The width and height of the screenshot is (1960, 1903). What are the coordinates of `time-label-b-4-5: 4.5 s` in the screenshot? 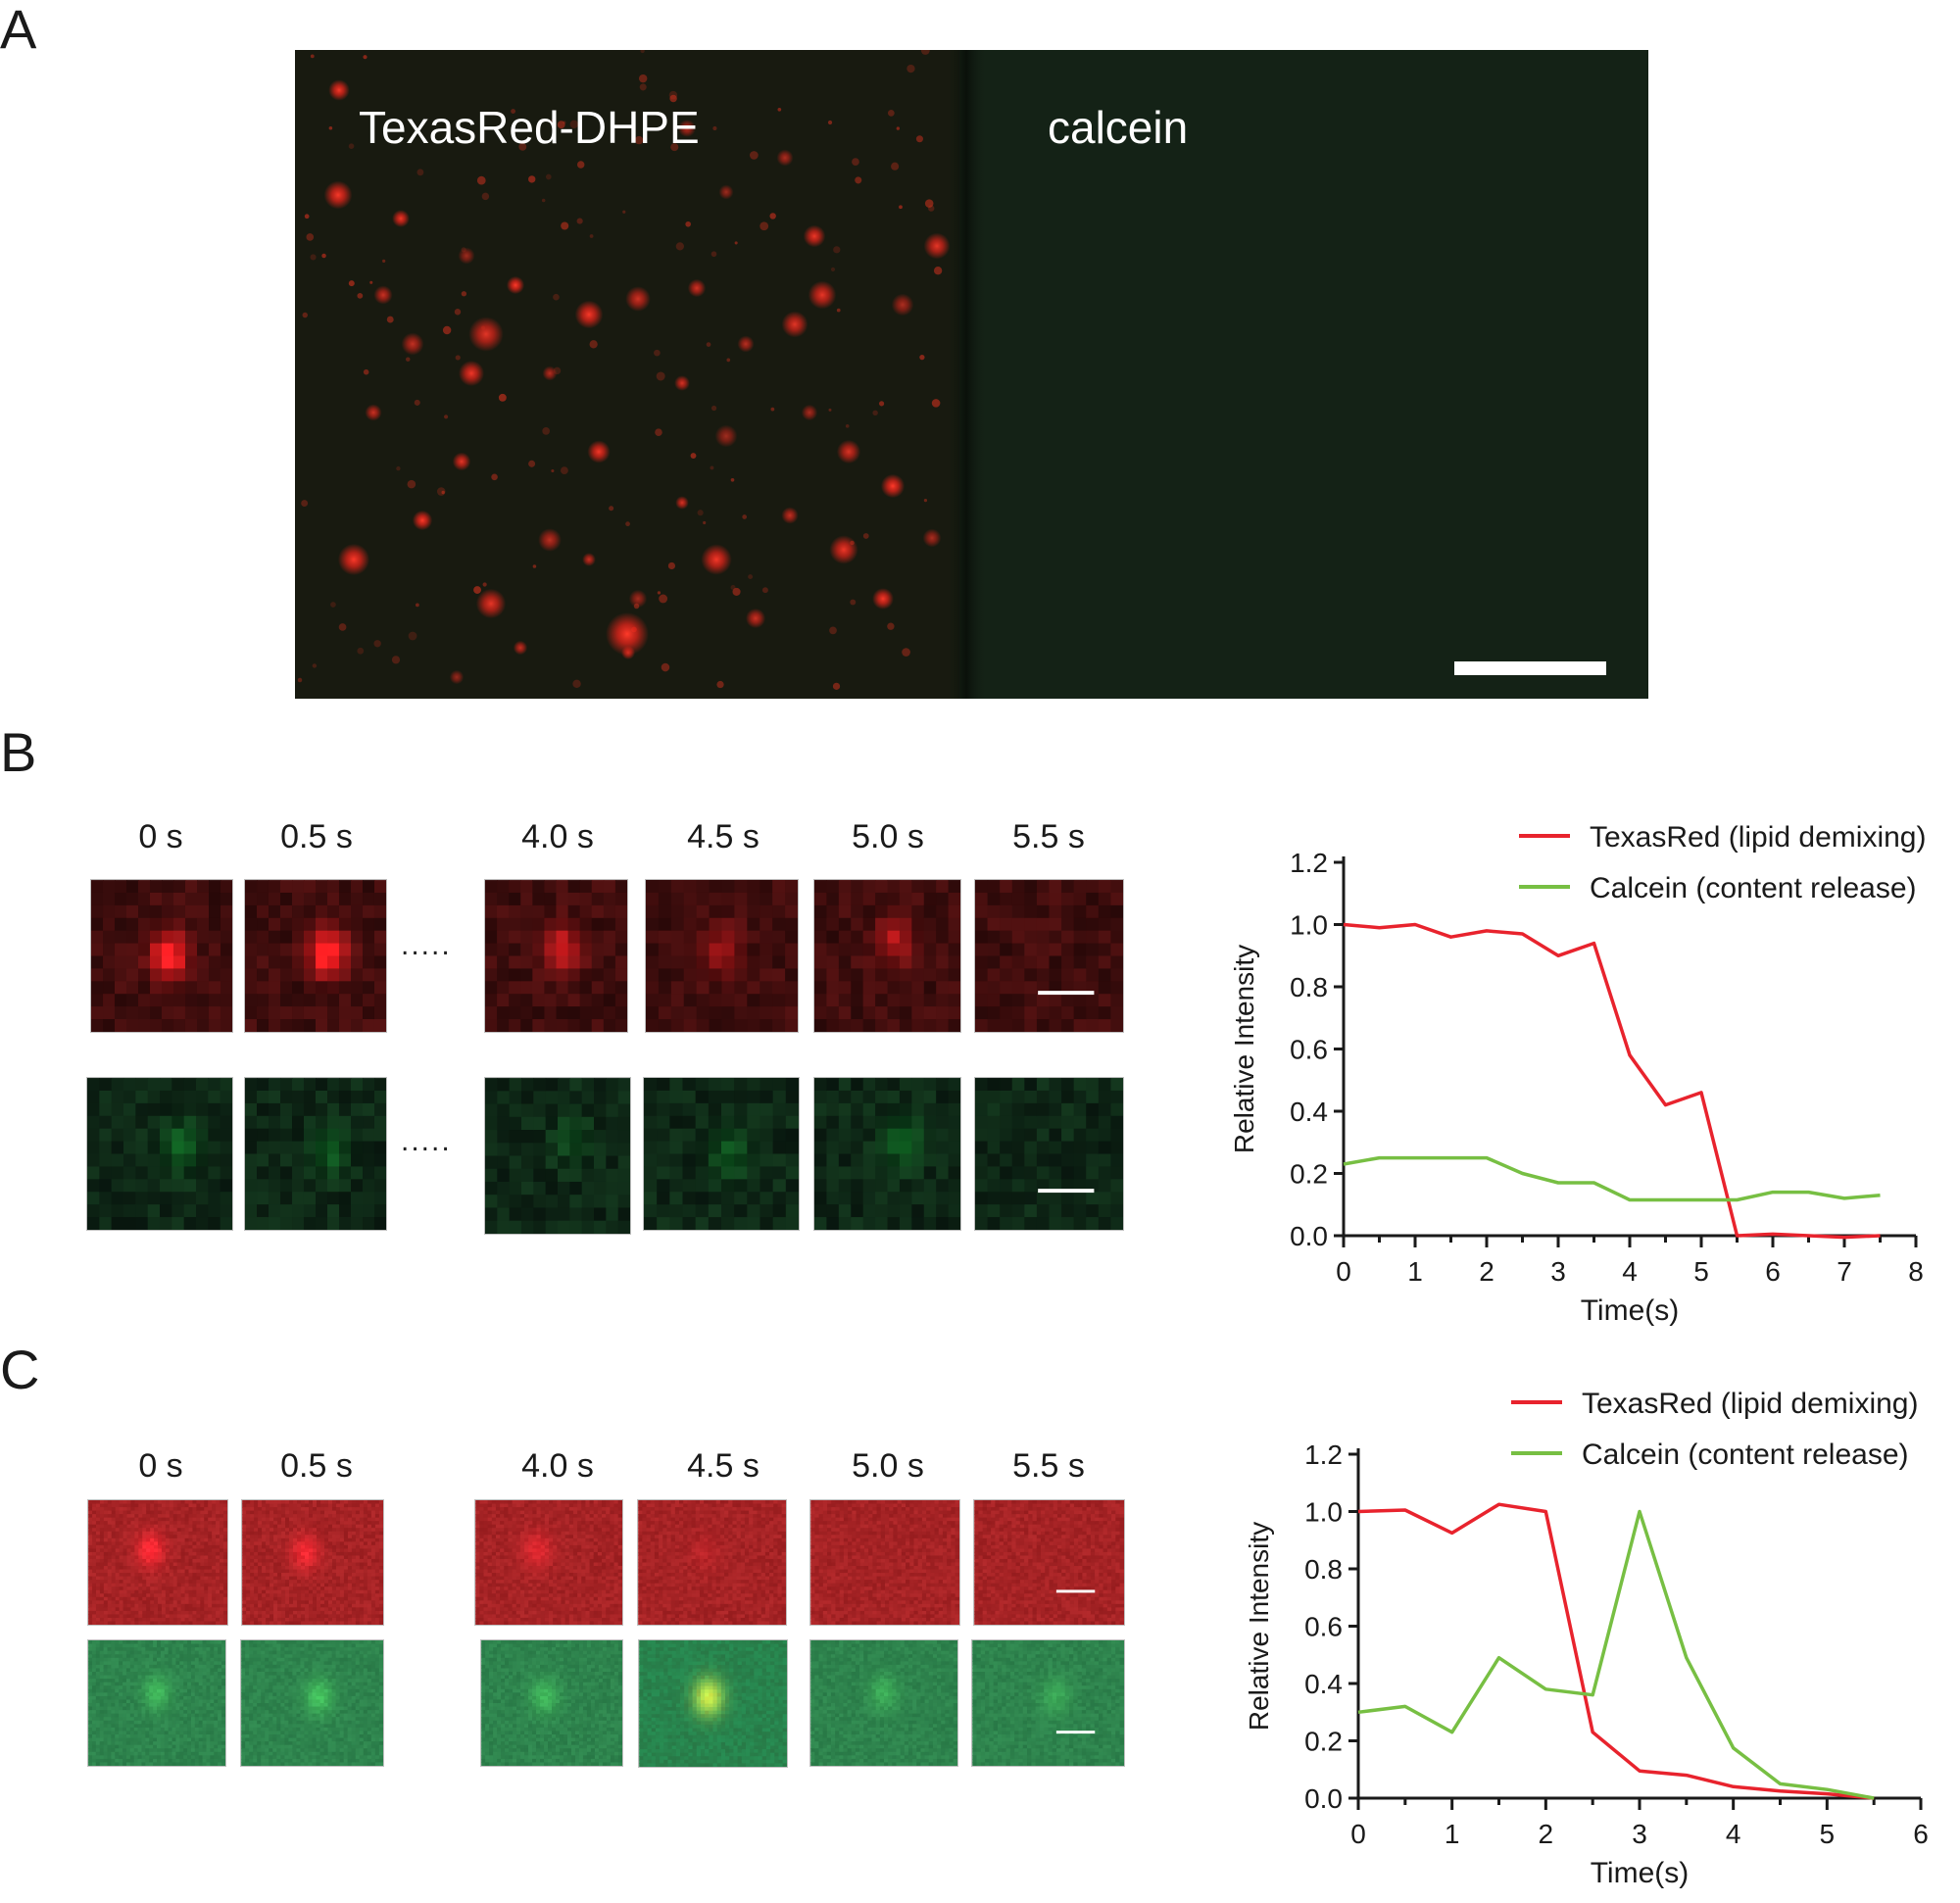 It's located at (723, 837).